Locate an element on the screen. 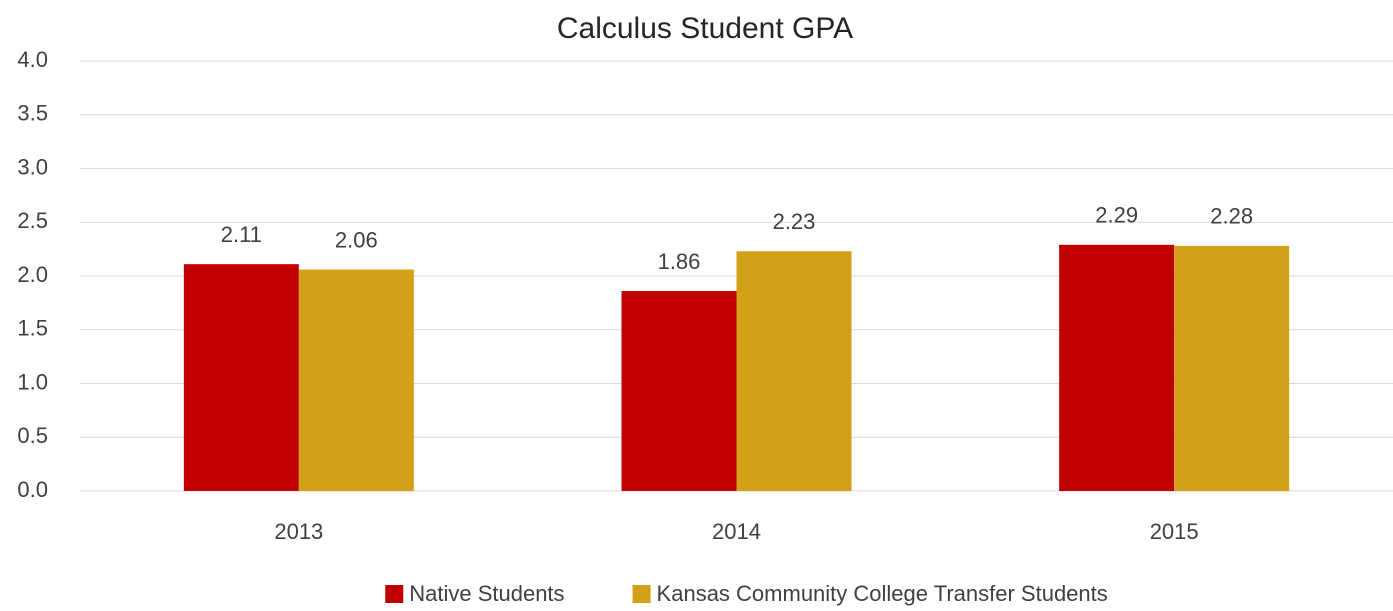 This screenshot has height=611, width=1393. x-tick-label: 2015 is located at coordinates (1174, 531).